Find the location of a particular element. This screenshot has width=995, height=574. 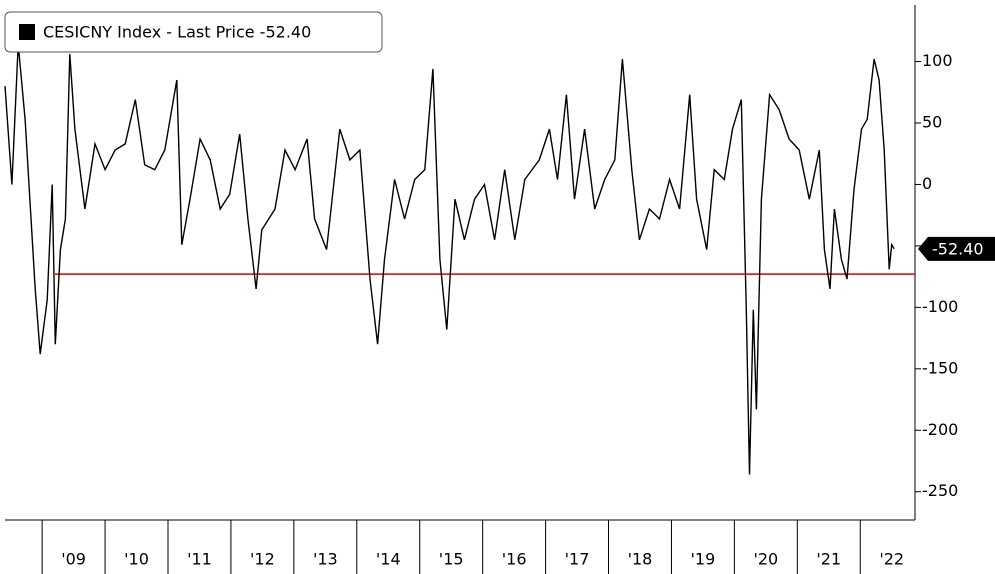

x-tick-label: '22 is located at coordinates (891, 559).